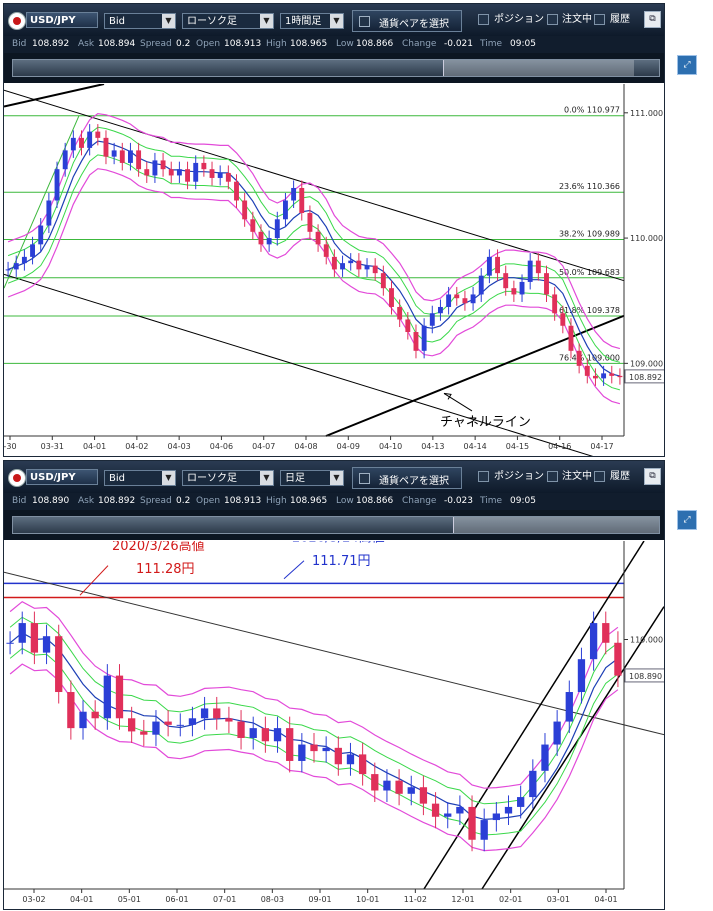 The height and width of the screenshot is (911, 713). I want to click on fibonacci-label: 23.6% 110.366, so click(589, 186).